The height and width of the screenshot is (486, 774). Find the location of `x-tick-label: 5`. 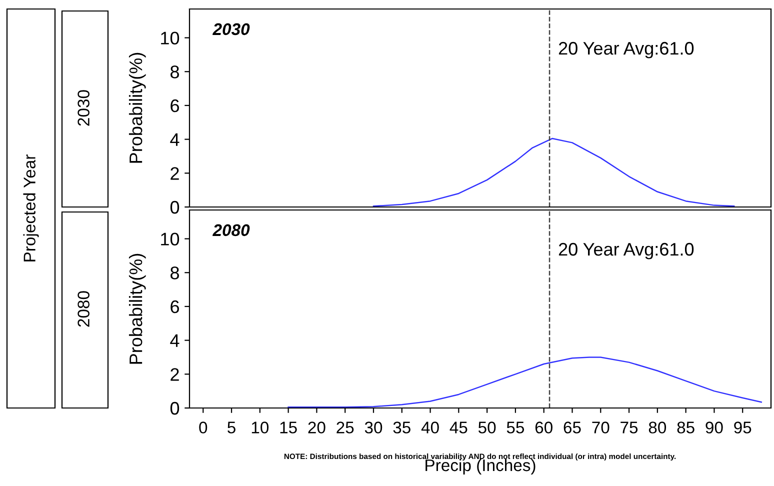

x-tick-label: 5 is located at coordinates (232, 428).